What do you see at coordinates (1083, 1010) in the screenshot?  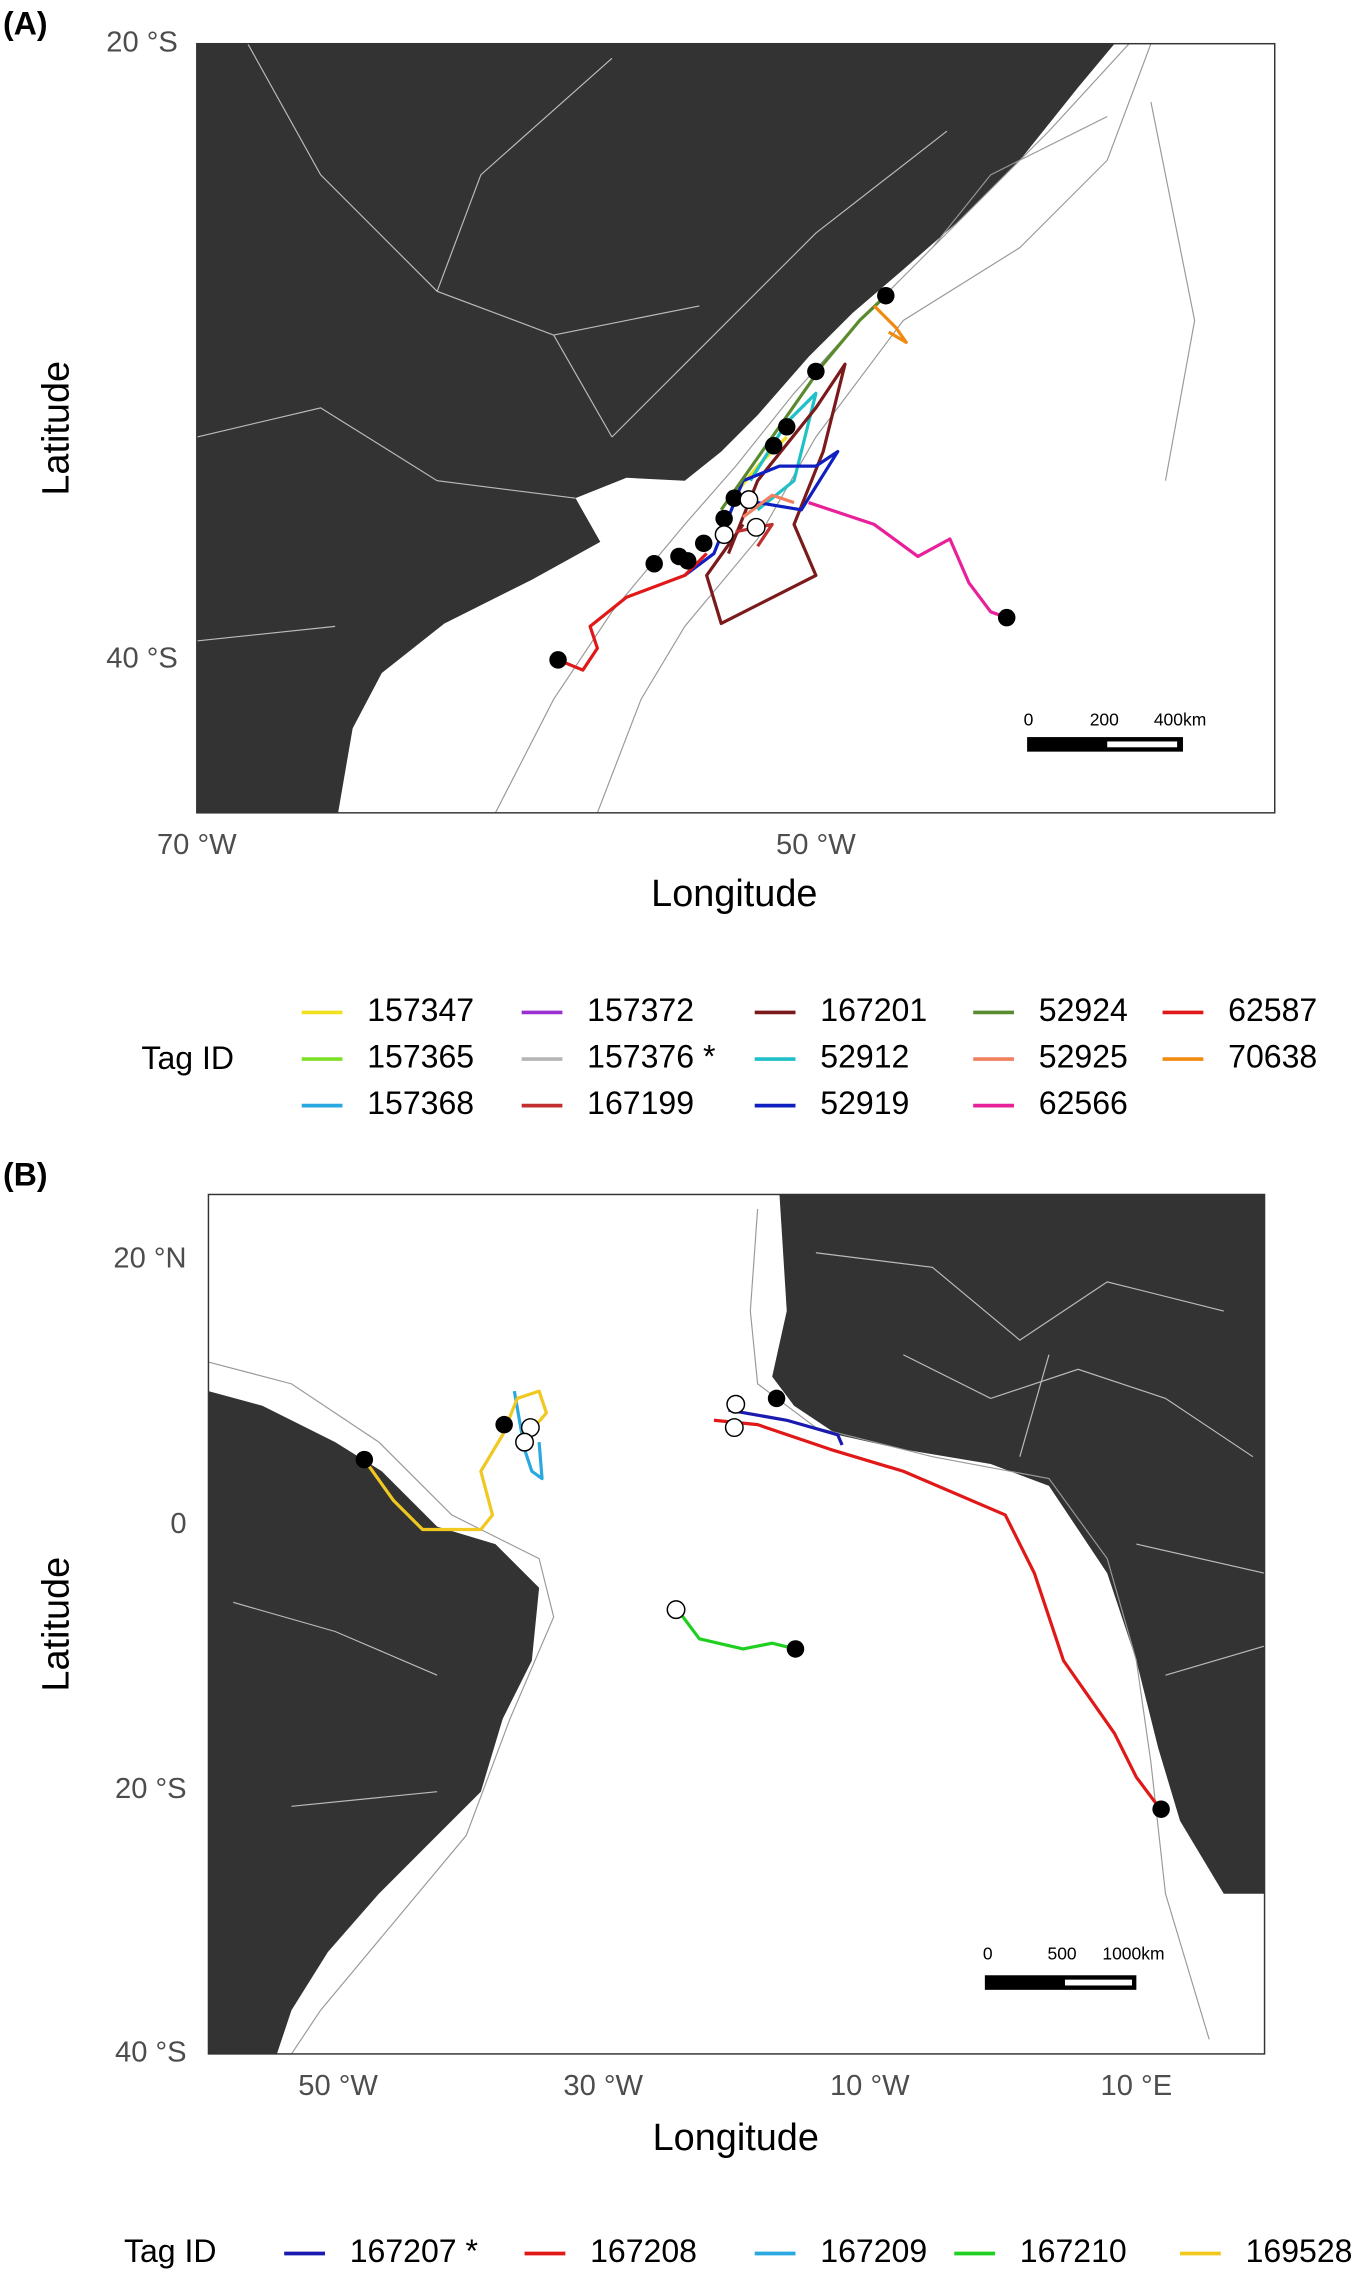 I see `legend-label: 52924` at bounding box center [1083, 1010].